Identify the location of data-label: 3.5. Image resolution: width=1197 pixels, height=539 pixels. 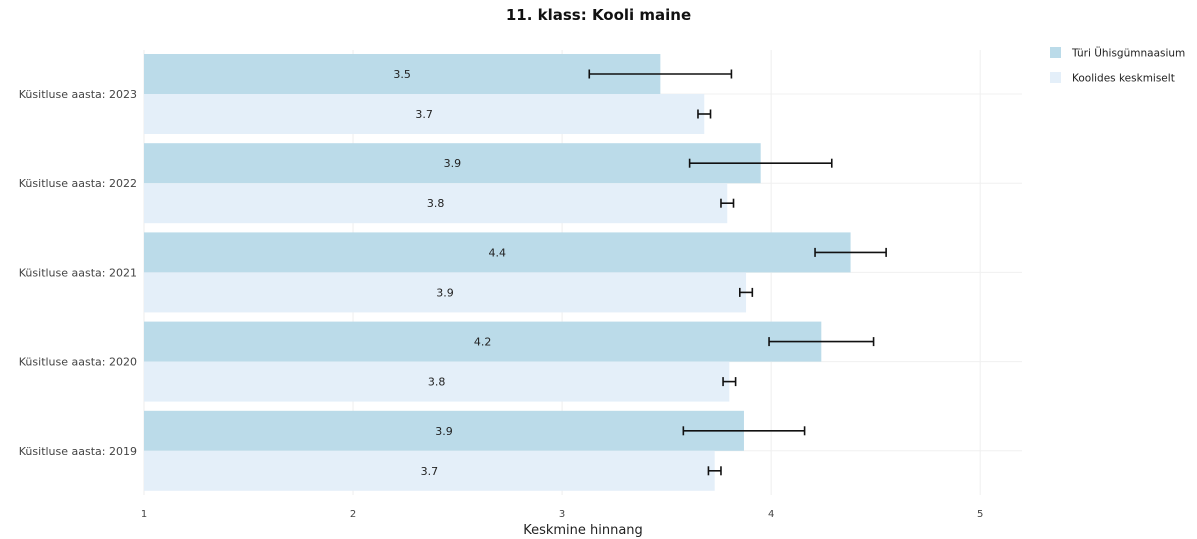
(402, 74).